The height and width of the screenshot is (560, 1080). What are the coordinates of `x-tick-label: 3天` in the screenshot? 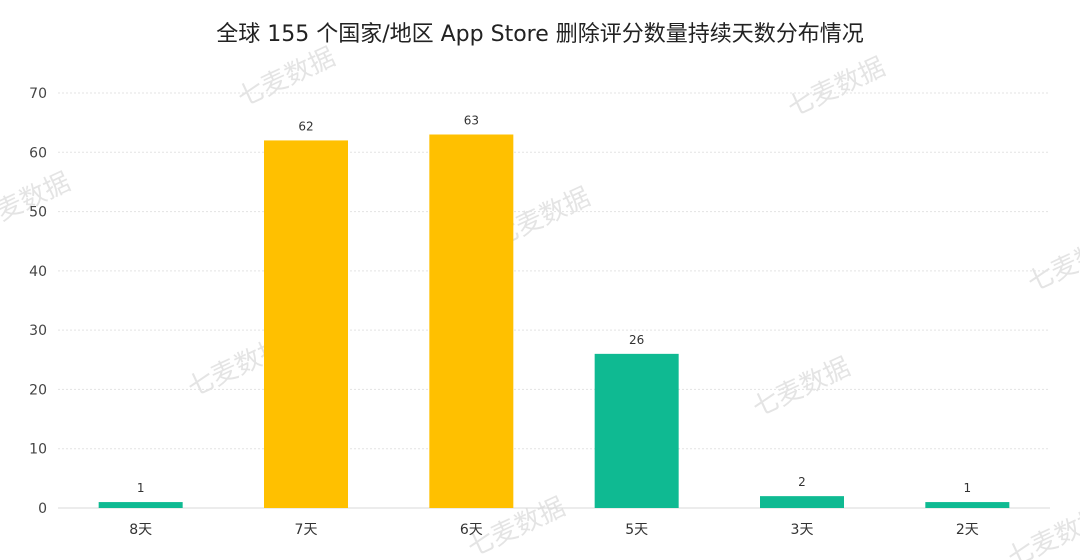 It's located at (802, 530).